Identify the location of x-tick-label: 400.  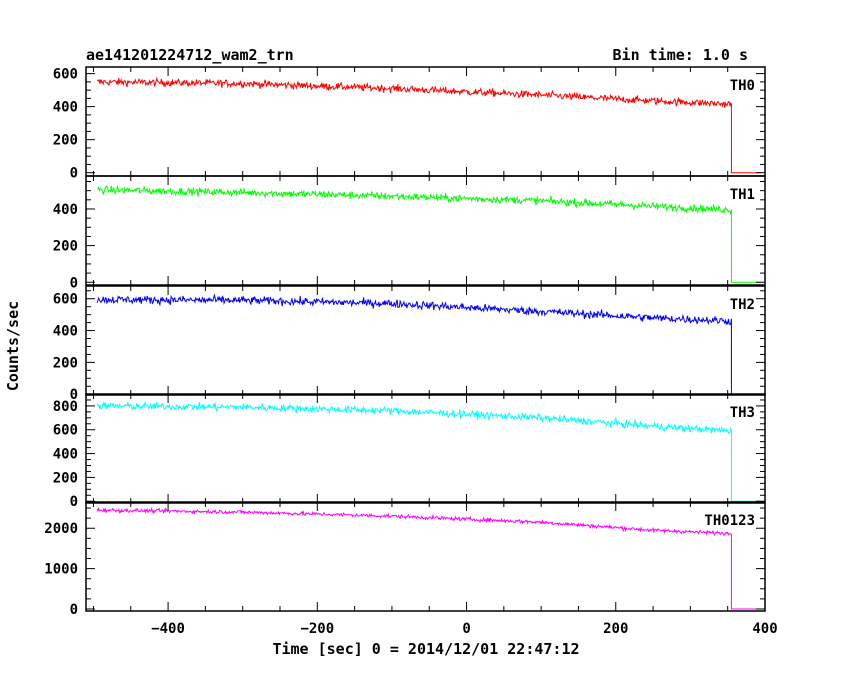
(764, 629).